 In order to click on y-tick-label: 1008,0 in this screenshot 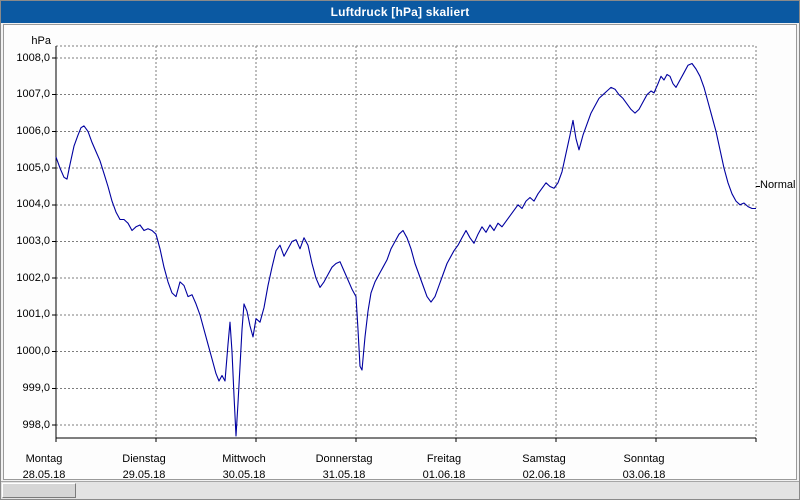, I will do `click(33, 57)`.